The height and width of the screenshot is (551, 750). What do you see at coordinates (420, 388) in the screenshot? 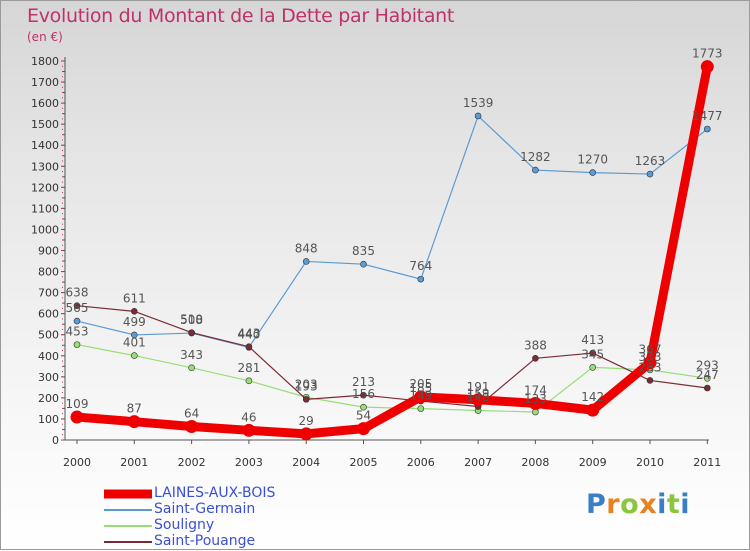
I see `data-label: 185` at bounding box center [420, 388].